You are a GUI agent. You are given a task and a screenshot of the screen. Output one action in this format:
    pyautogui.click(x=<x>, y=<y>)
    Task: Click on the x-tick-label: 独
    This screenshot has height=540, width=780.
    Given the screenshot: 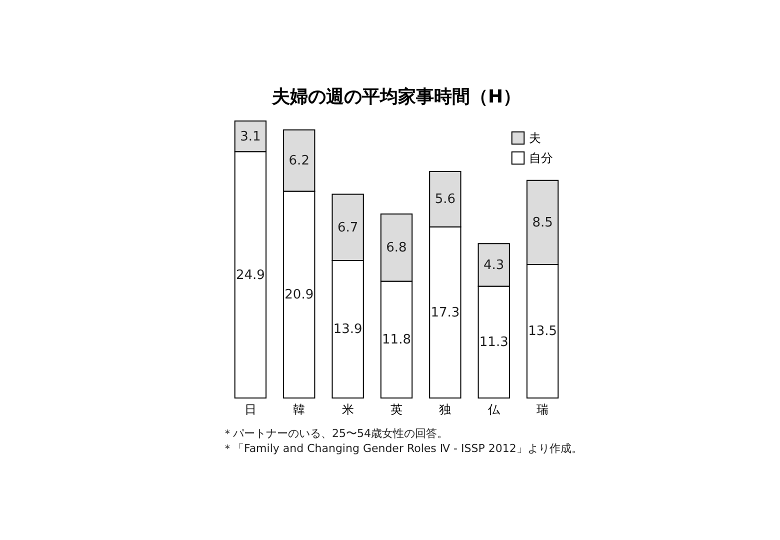 What is the action you would take?
    pyautogui.click(x=445, y=409)
    